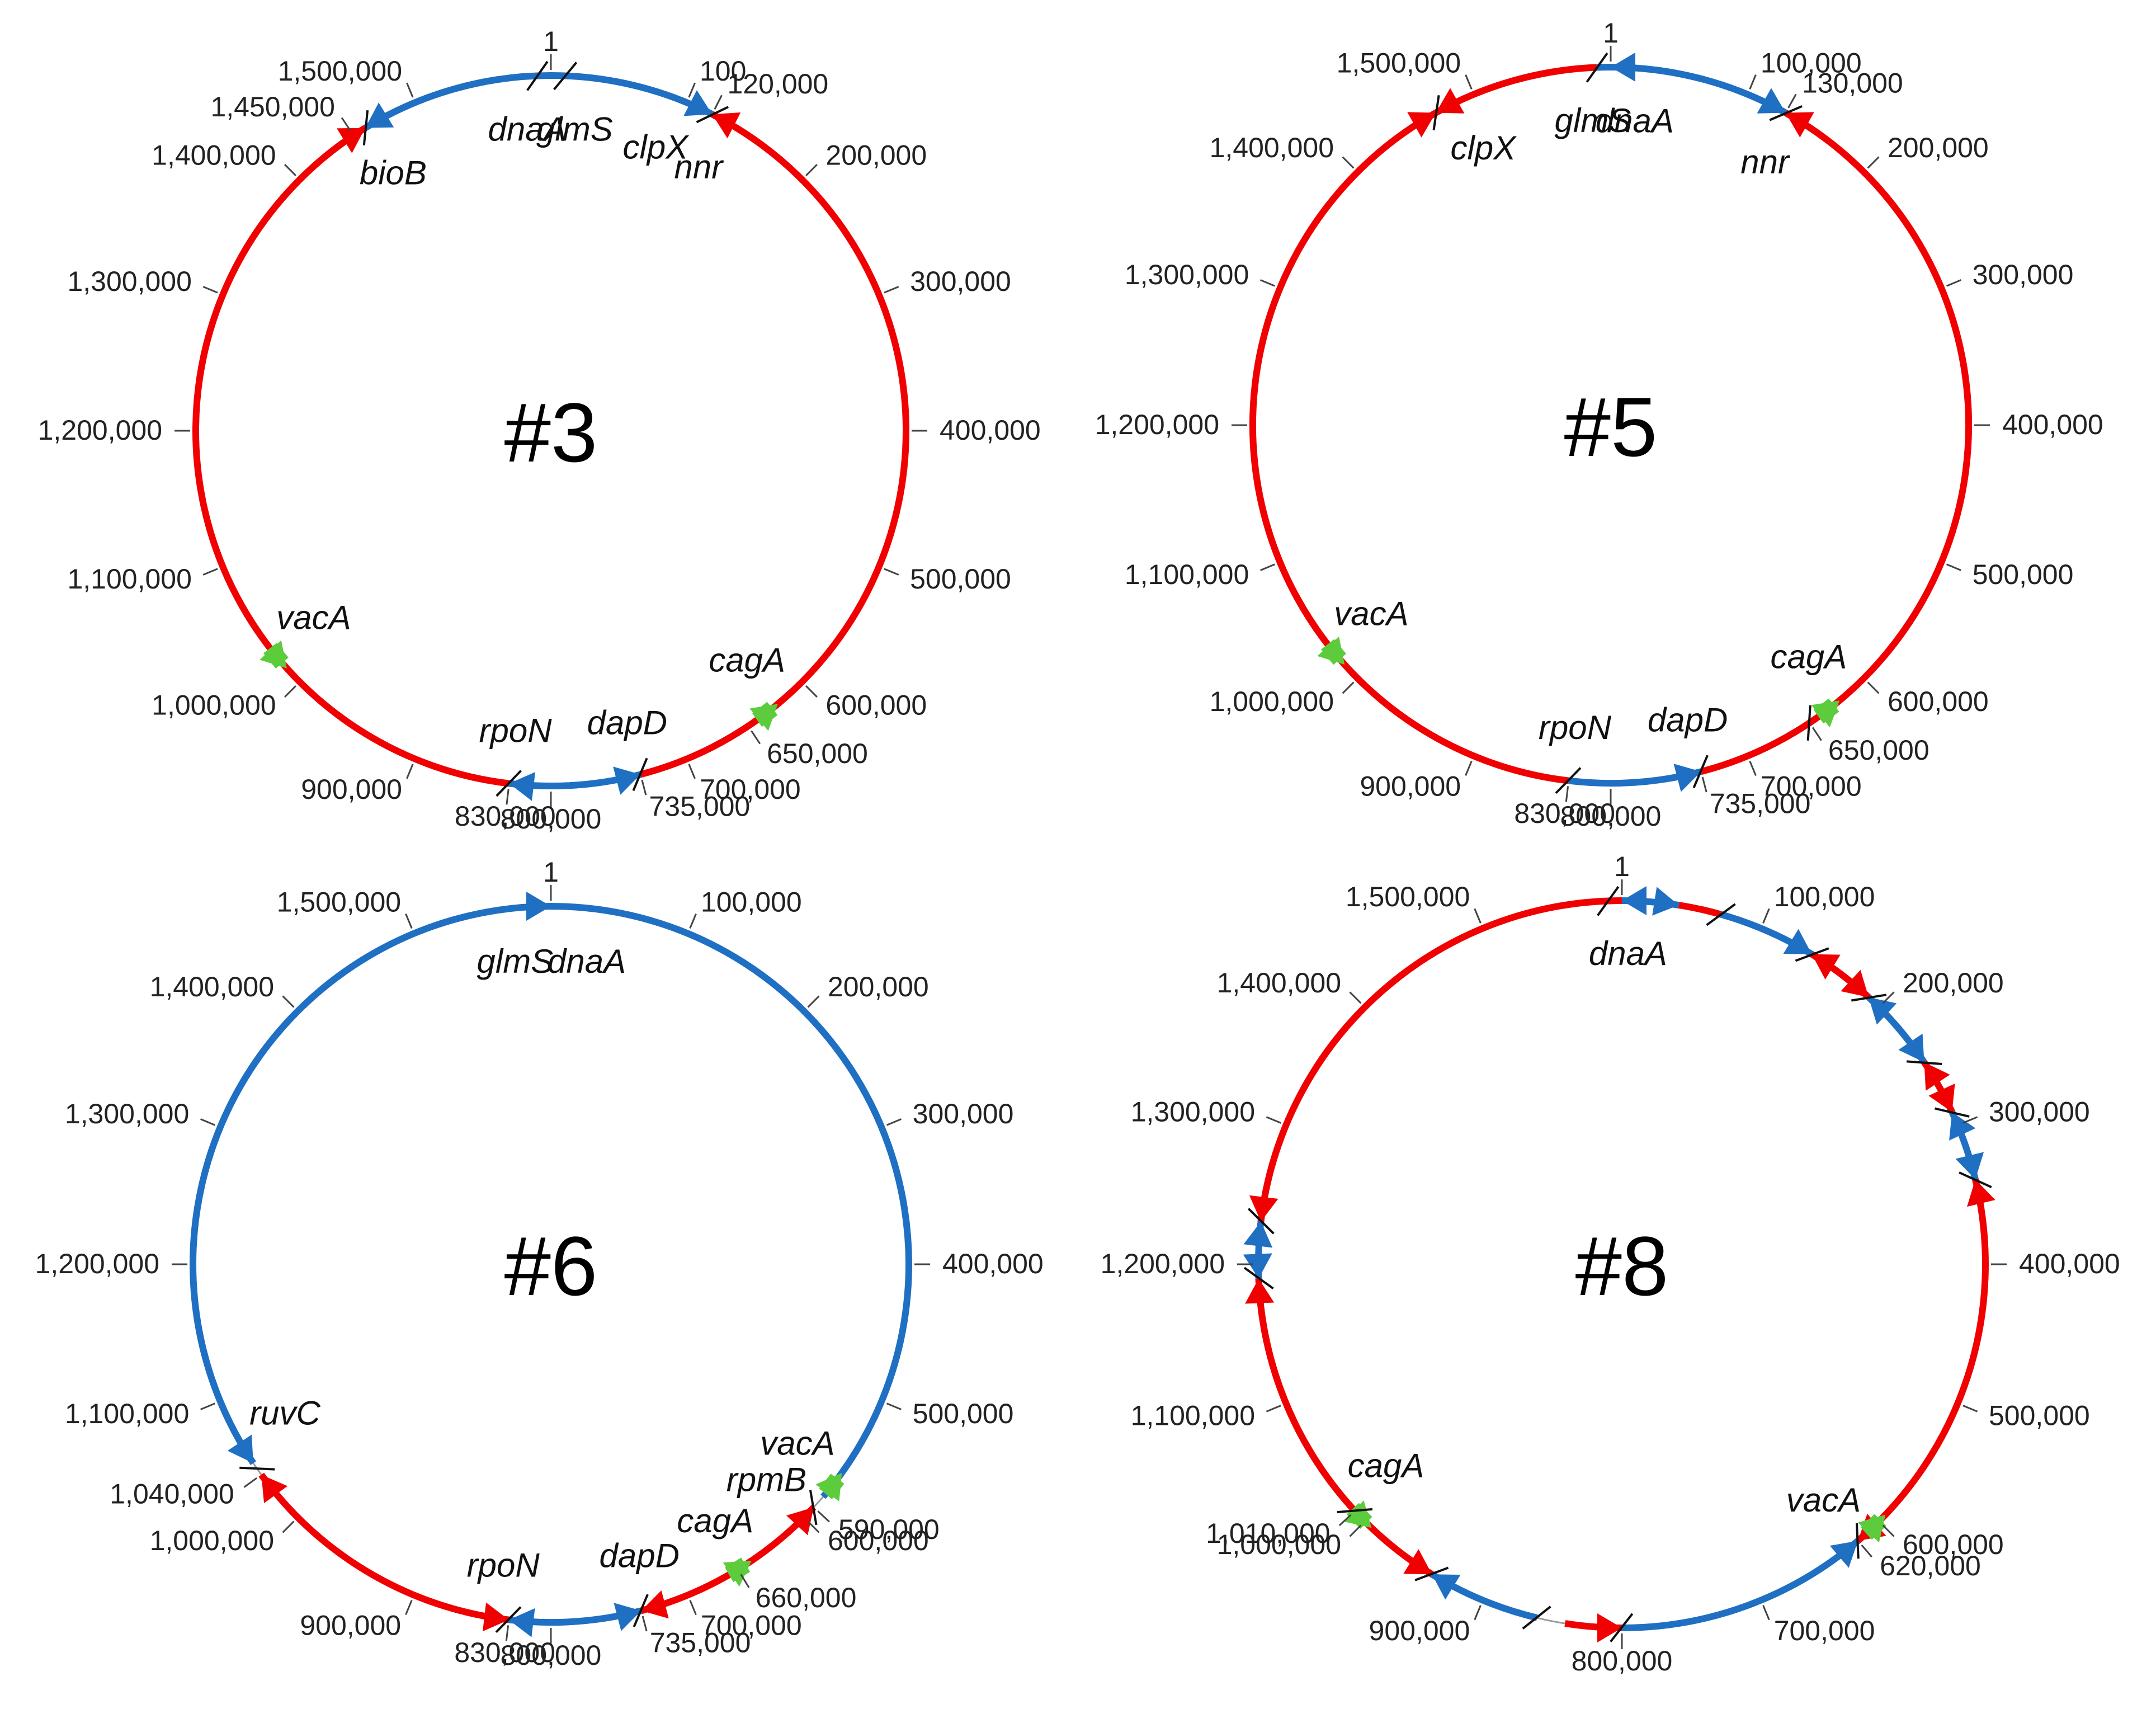 Image resolution: width=2156 pixels, height=1709 pixels. Describe the element at coordinates (1824, 896) in the screenshot. I see `position-label: 100,000` at that location.